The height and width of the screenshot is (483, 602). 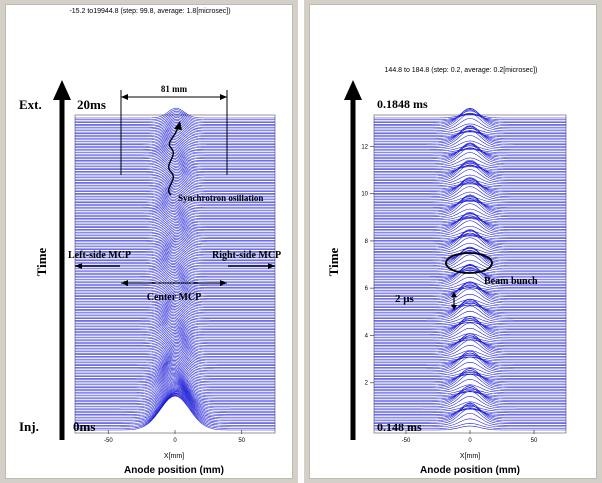 What do you see at coordinates (470, 437) in the screenshot?
I see `right-x-ticks: -50 0 50` at bounding box center [470, 437].